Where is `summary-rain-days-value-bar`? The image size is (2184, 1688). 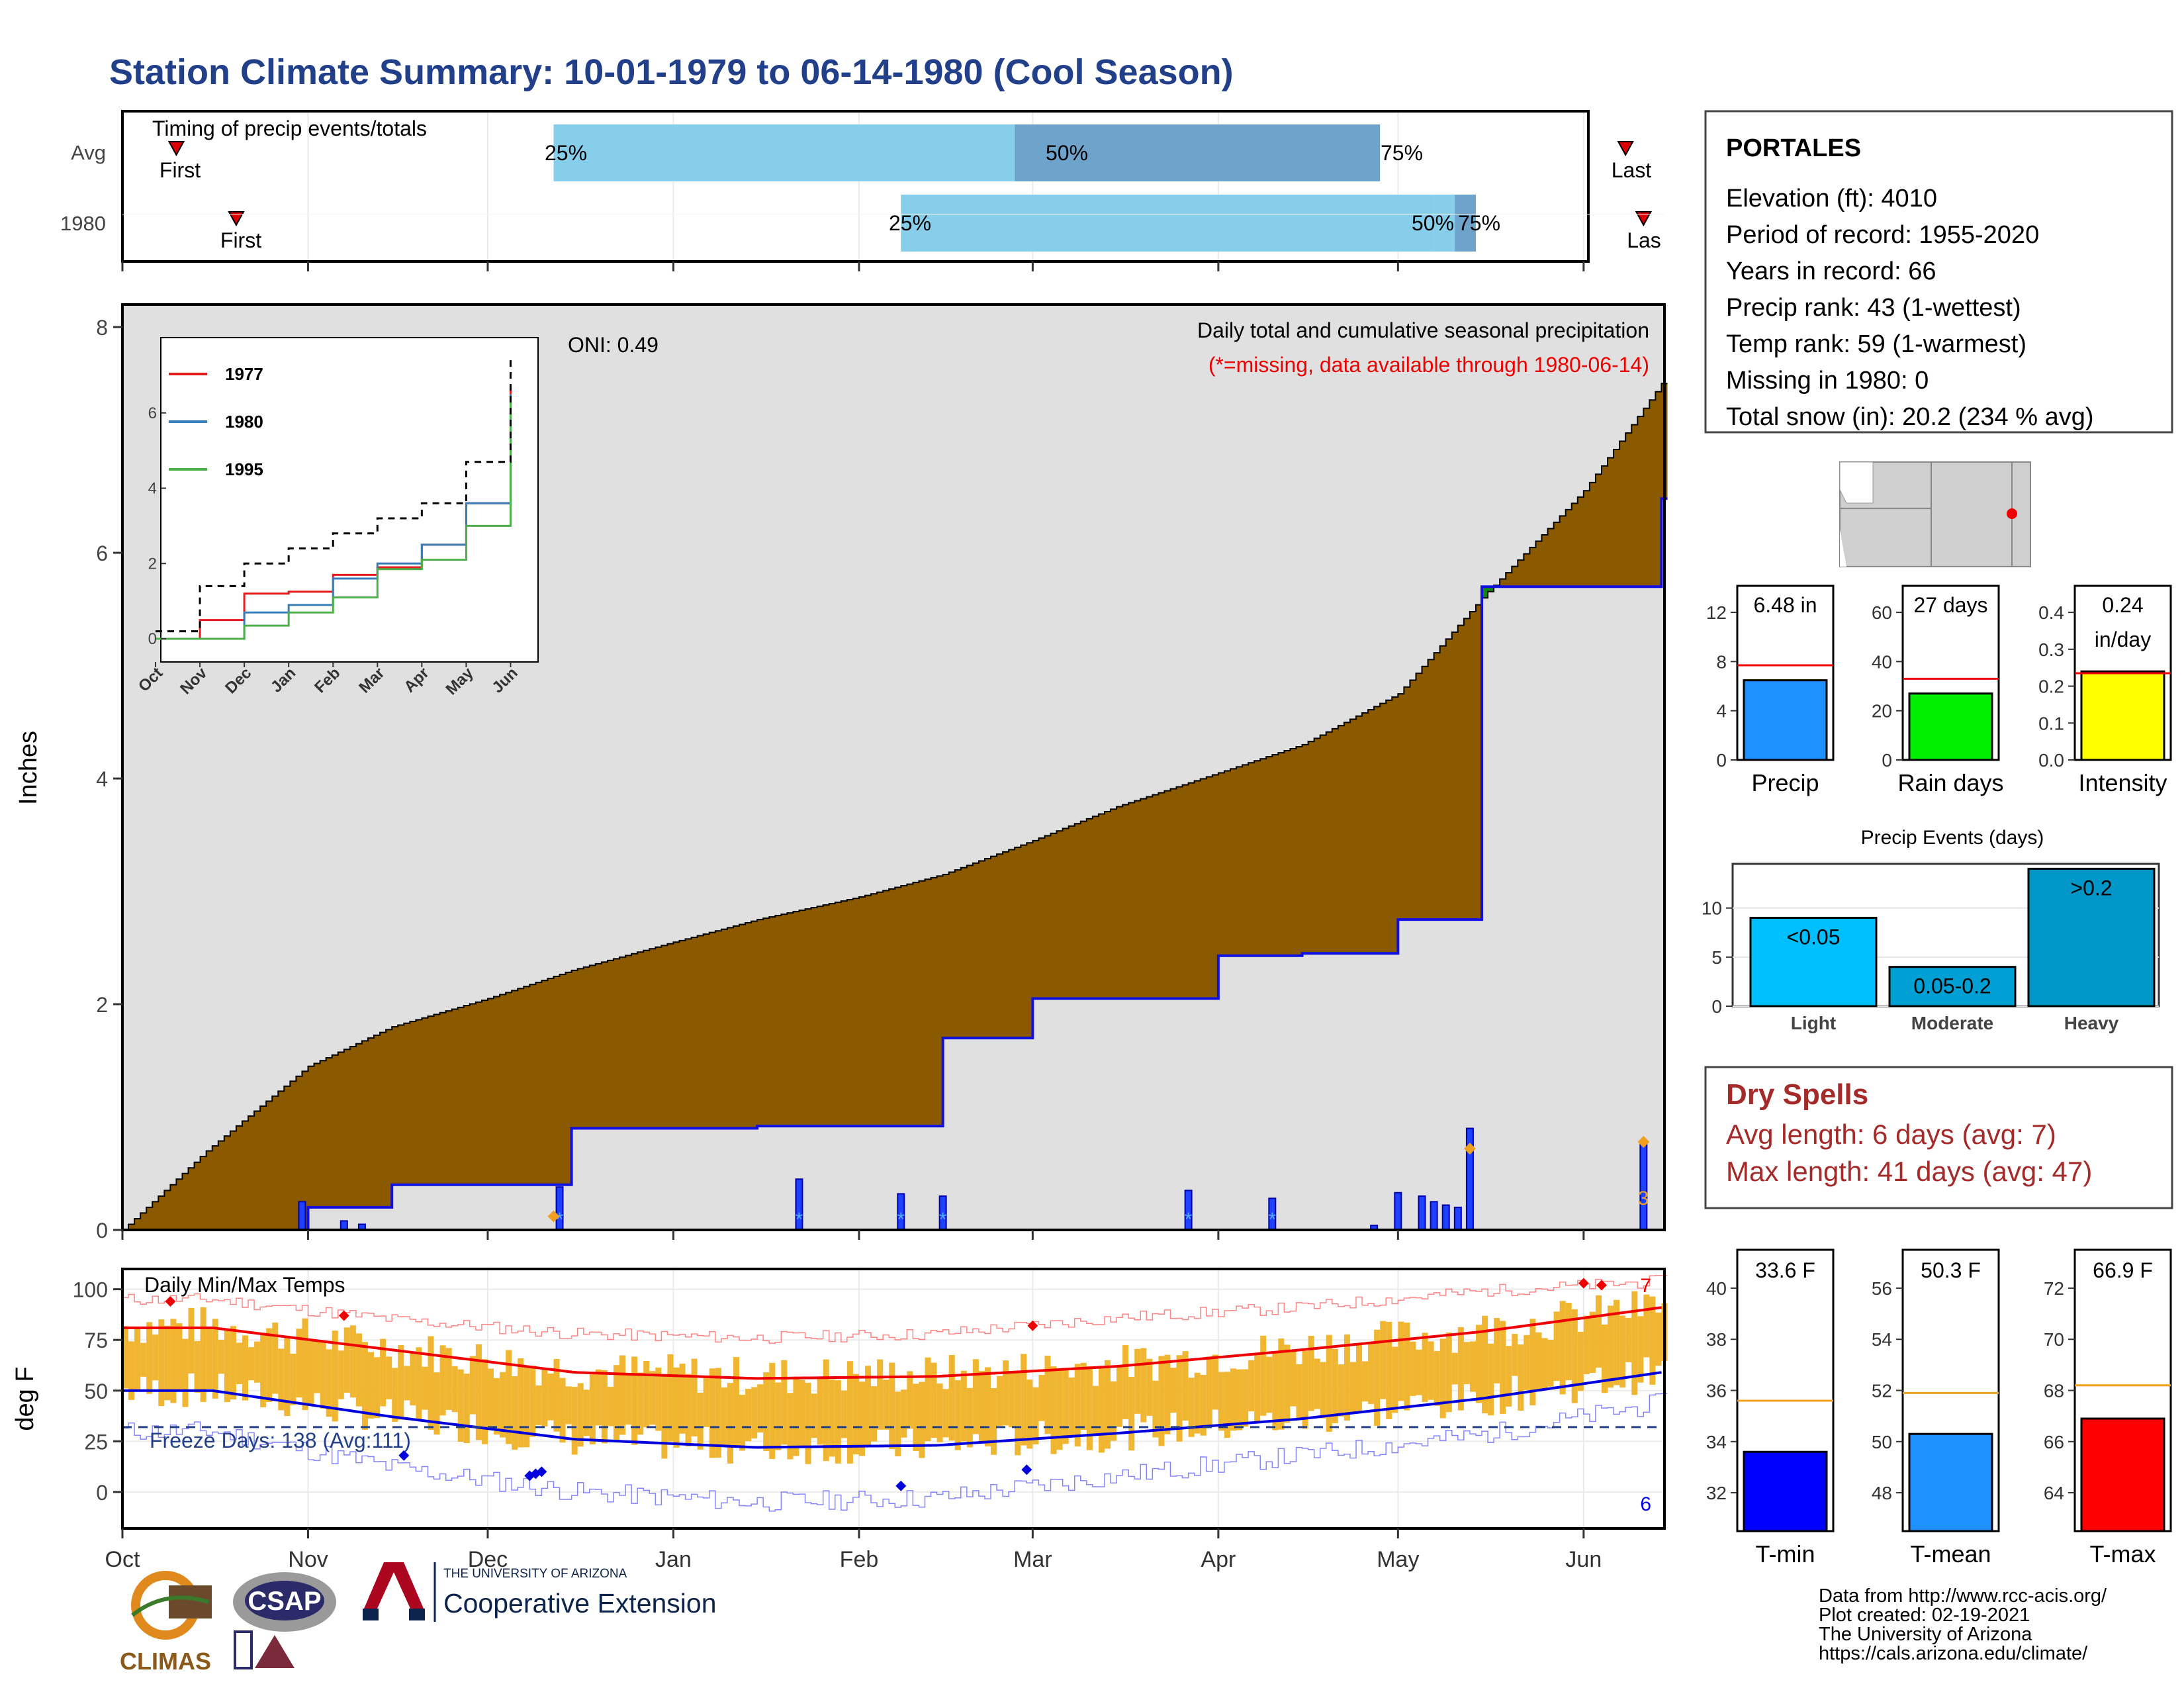
summary-rain-days-value-bar is located at coordinates (1951, 726).